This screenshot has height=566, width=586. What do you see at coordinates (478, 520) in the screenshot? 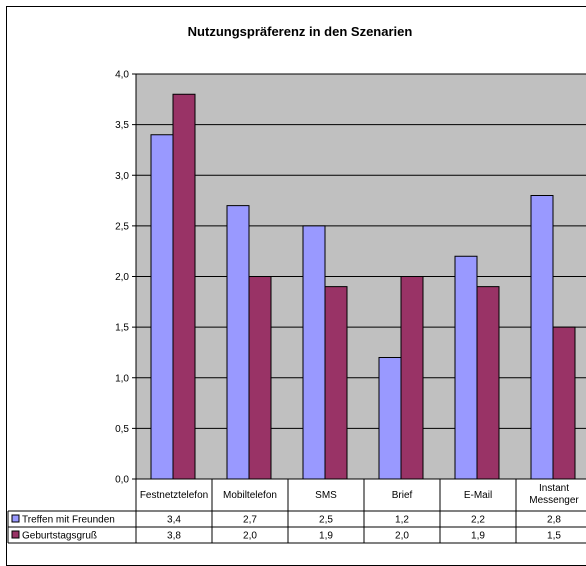
I see `table-cell-value: 2,2` at bounding box center [478, 520].